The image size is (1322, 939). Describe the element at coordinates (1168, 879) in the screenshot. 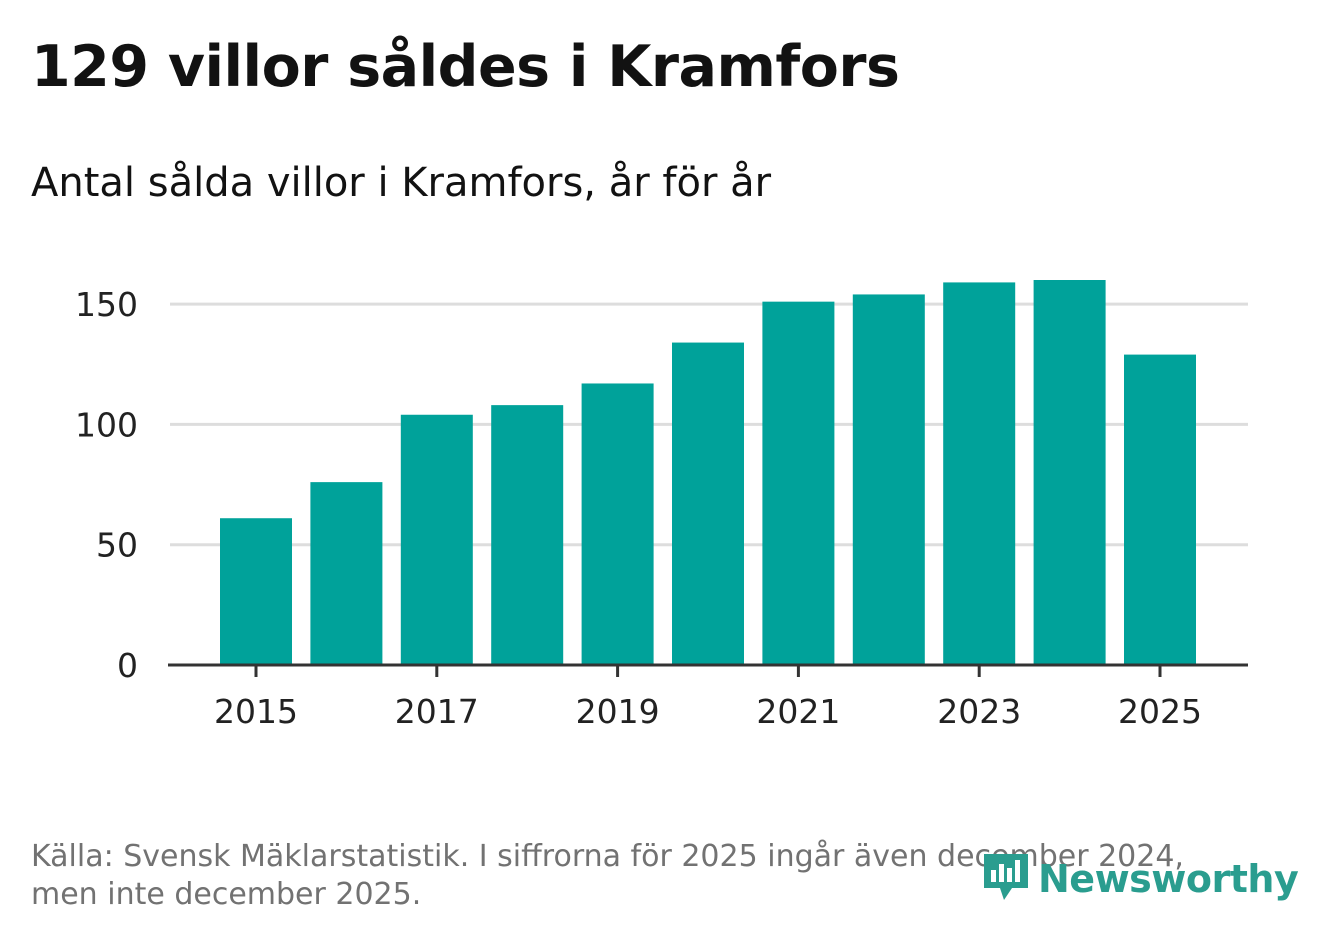

I see `logo-text: Newsworthy` at that location.